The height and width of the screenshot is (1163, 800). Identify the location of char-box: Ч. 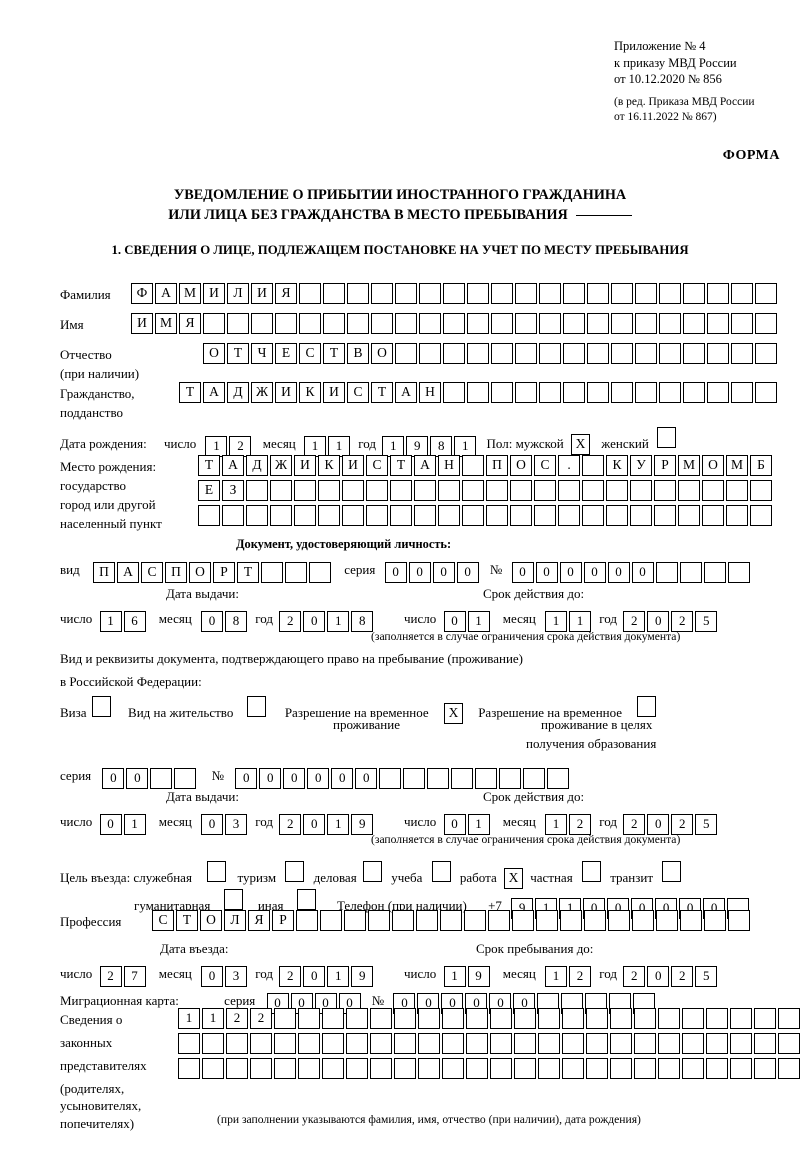
(262, 353).